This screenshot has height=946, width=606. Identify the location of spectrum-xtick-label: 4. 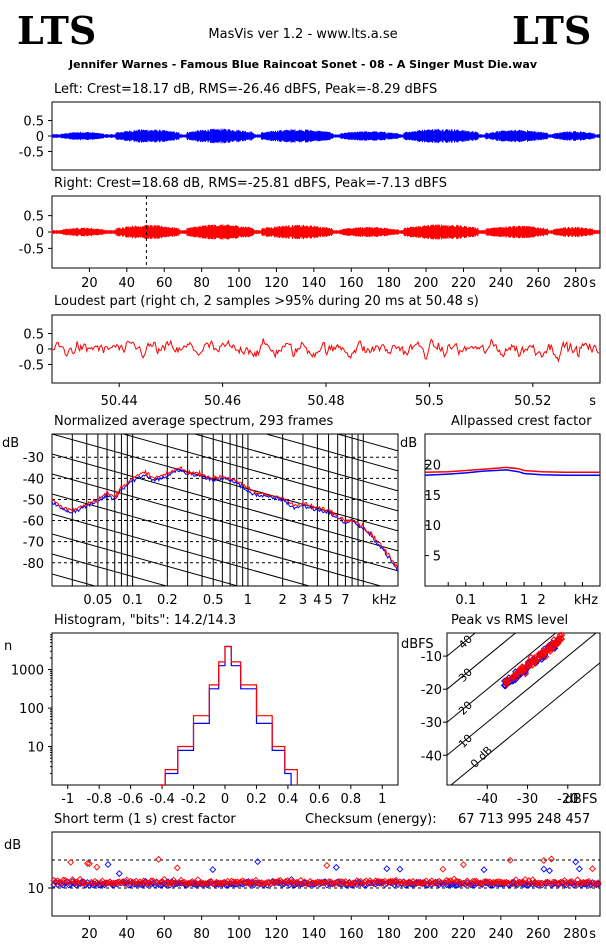
(317, 600).